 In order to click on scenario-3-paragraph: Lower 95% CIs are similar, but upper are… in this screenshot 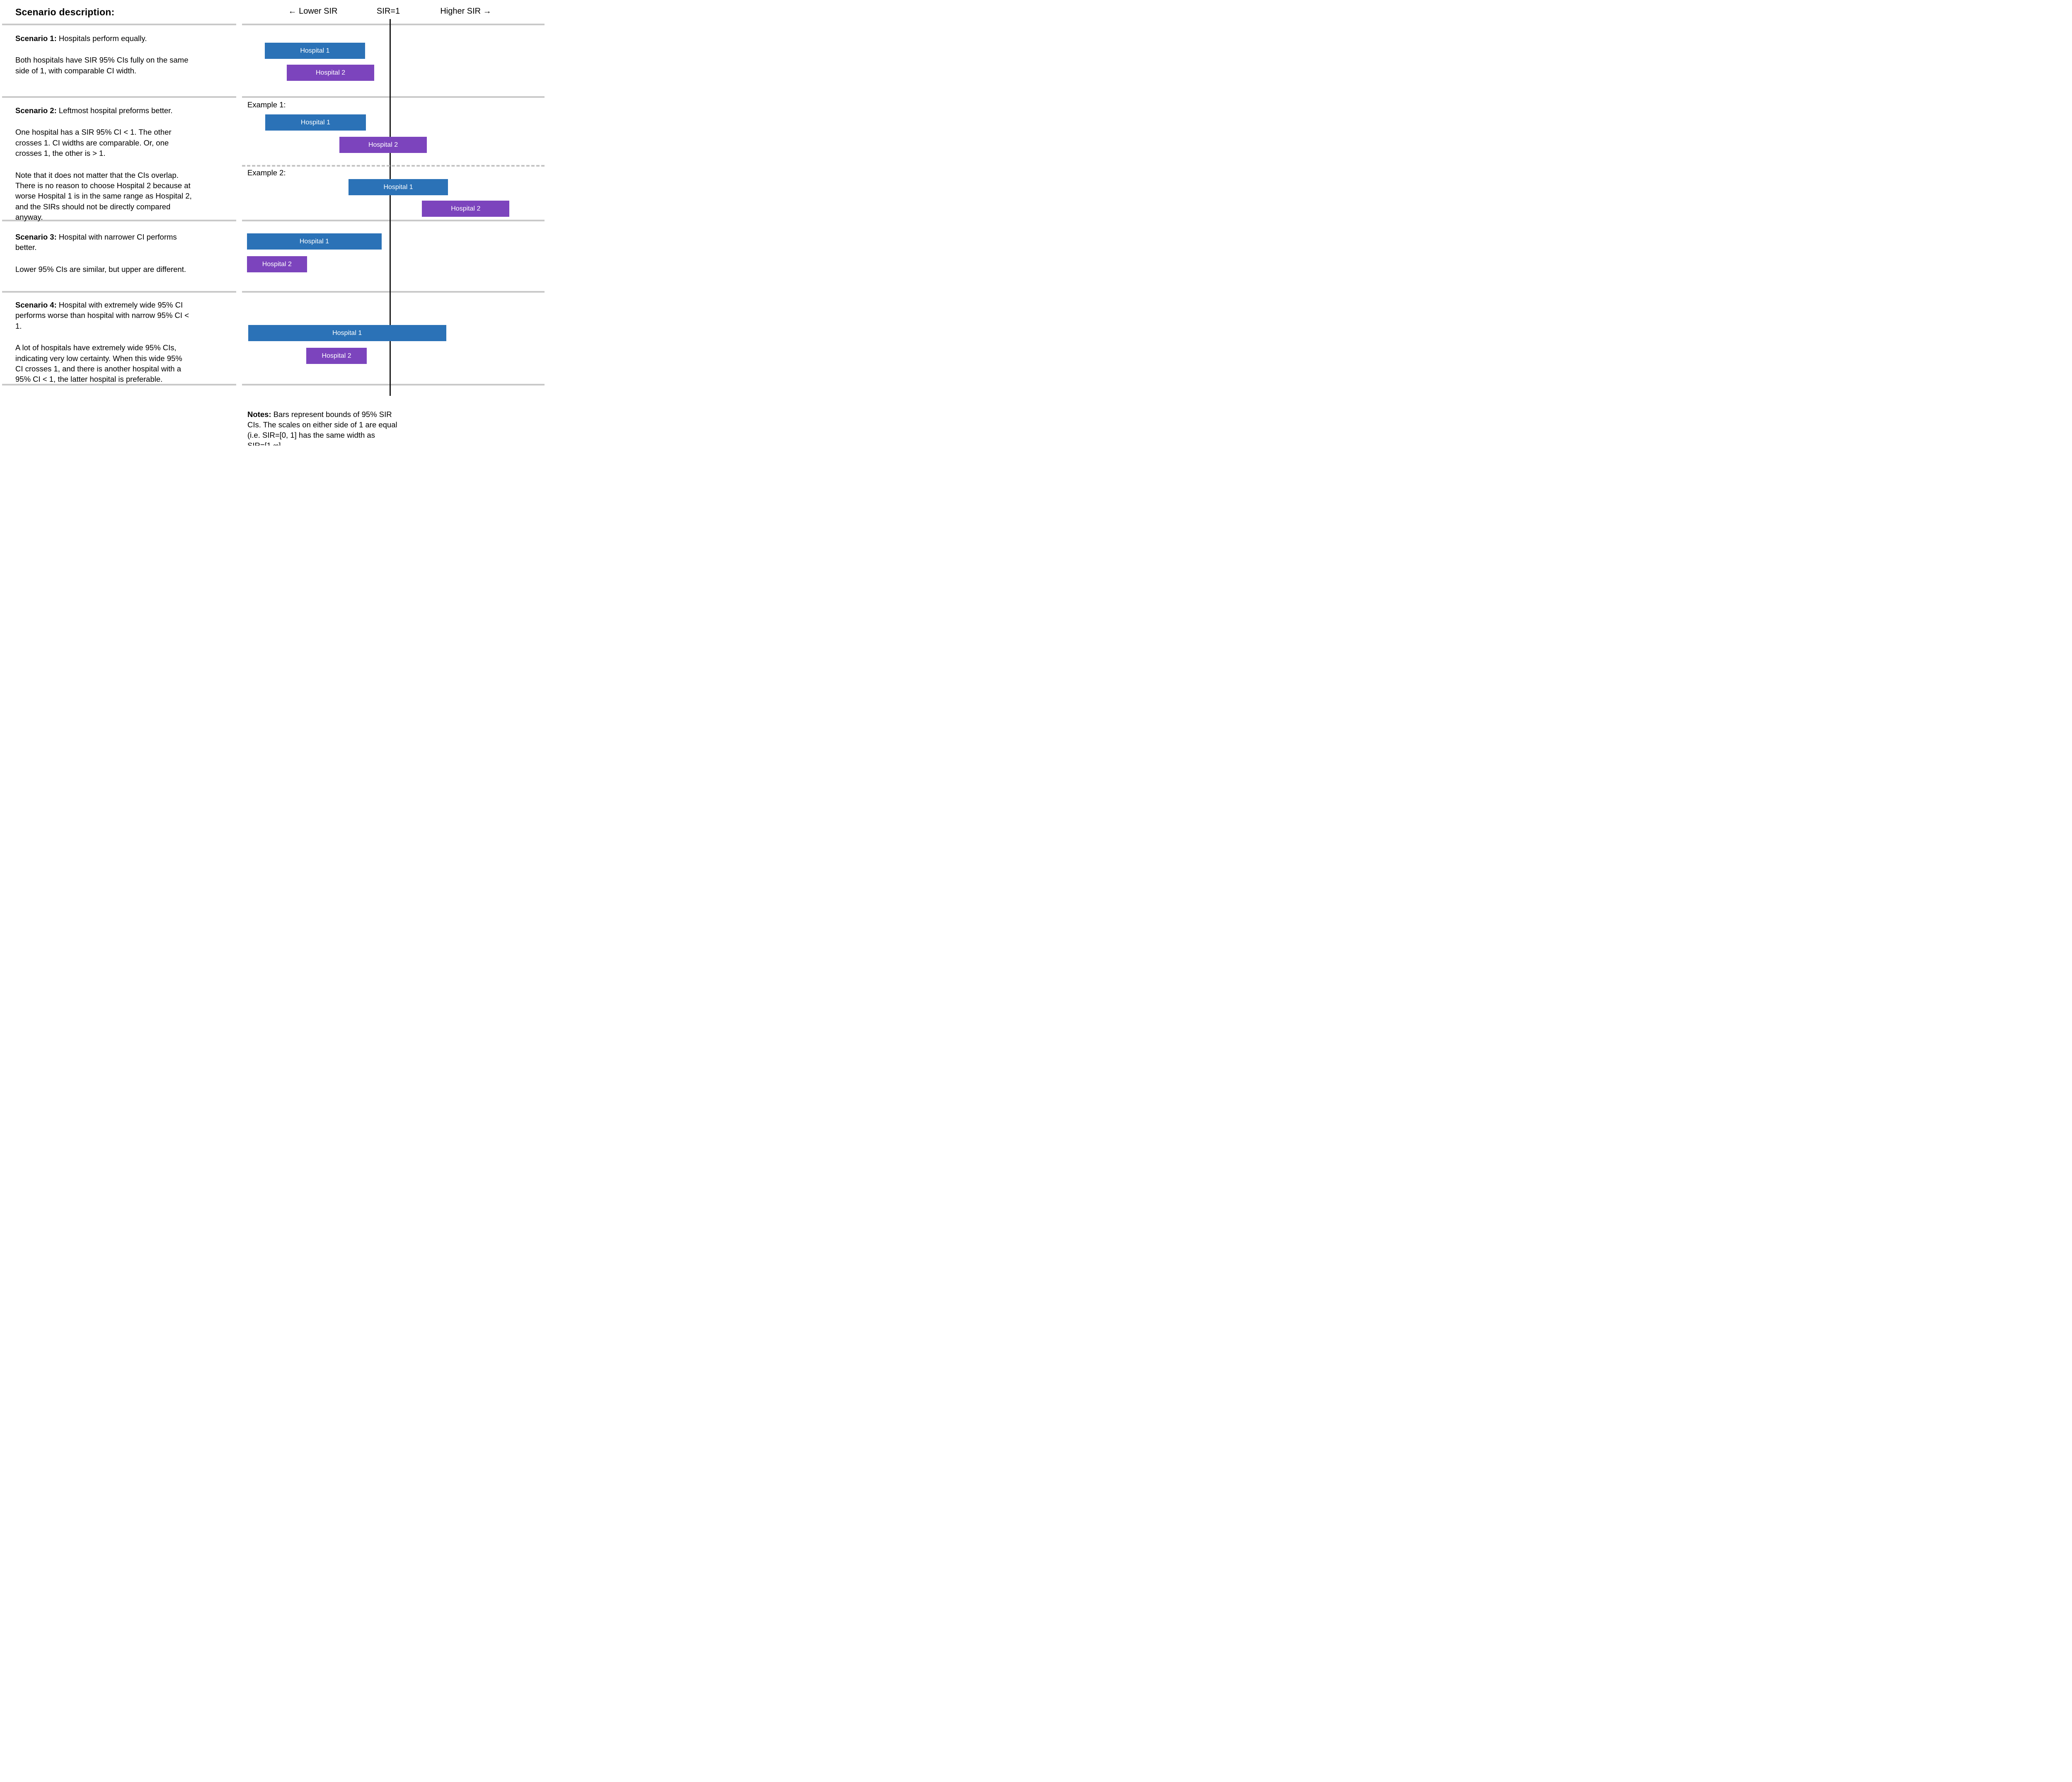, I will do `click(100, 269)`.